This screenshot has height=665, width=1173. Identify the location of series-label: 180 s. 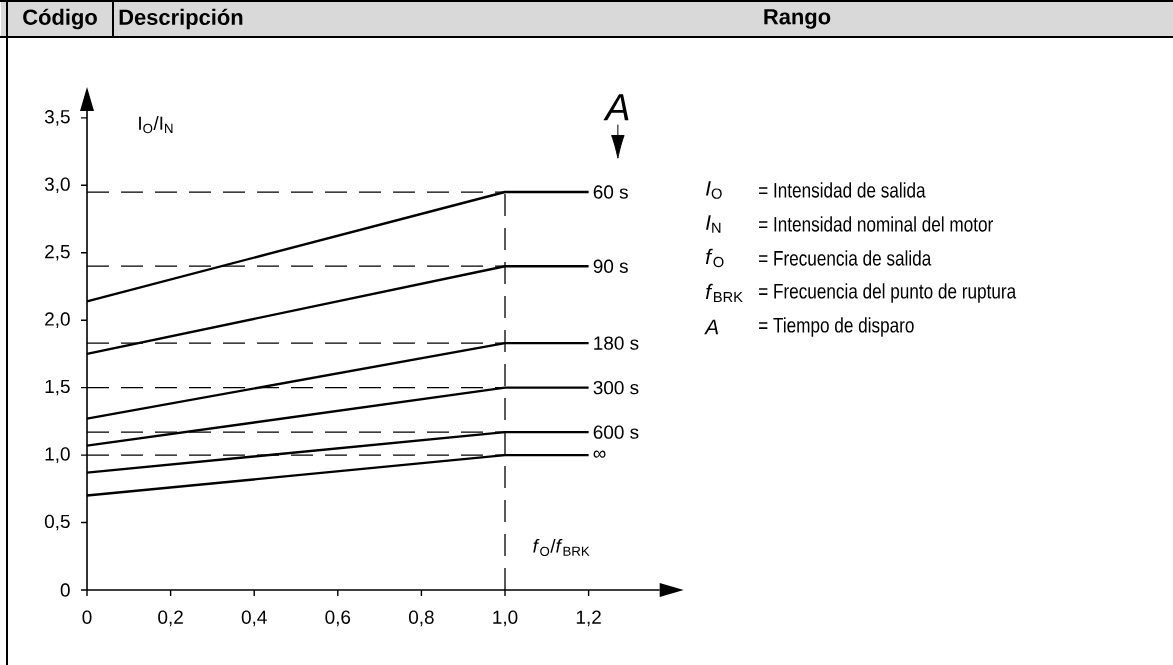
(616, 343).